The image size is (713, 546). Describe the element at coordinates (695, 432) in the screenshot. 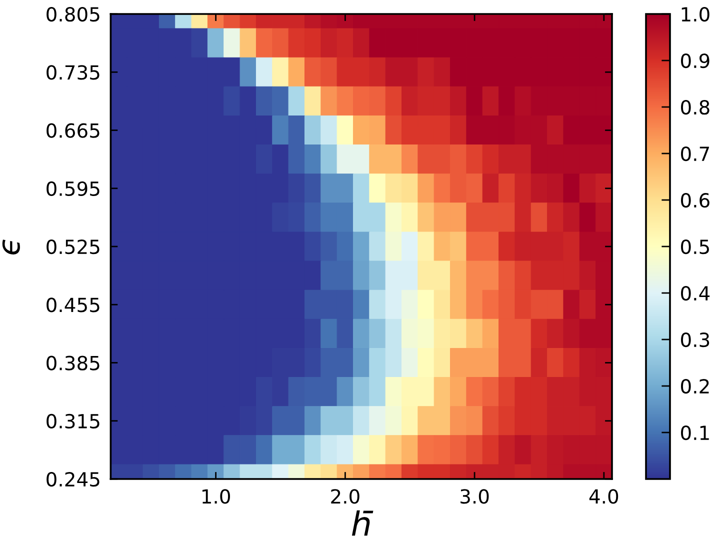

I see `color-bar-label: 0.1` at that location.